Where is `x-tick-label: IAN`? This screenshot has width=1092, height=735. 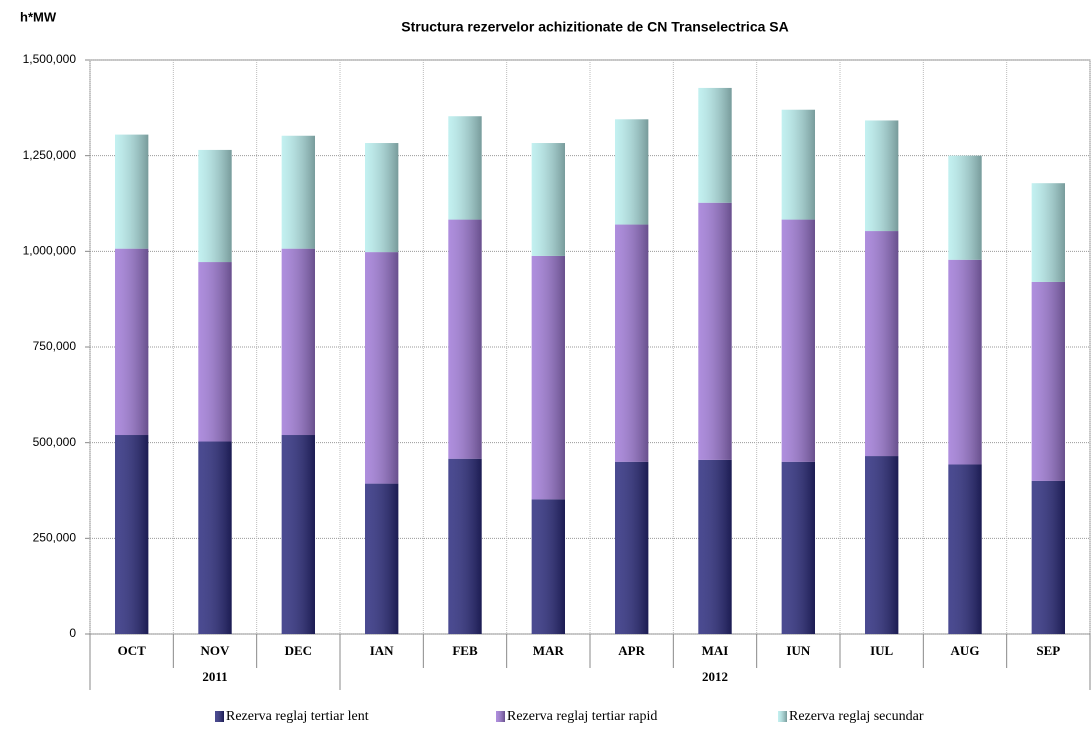
x-tick-label: IAN is located at coordinates (382, 650).